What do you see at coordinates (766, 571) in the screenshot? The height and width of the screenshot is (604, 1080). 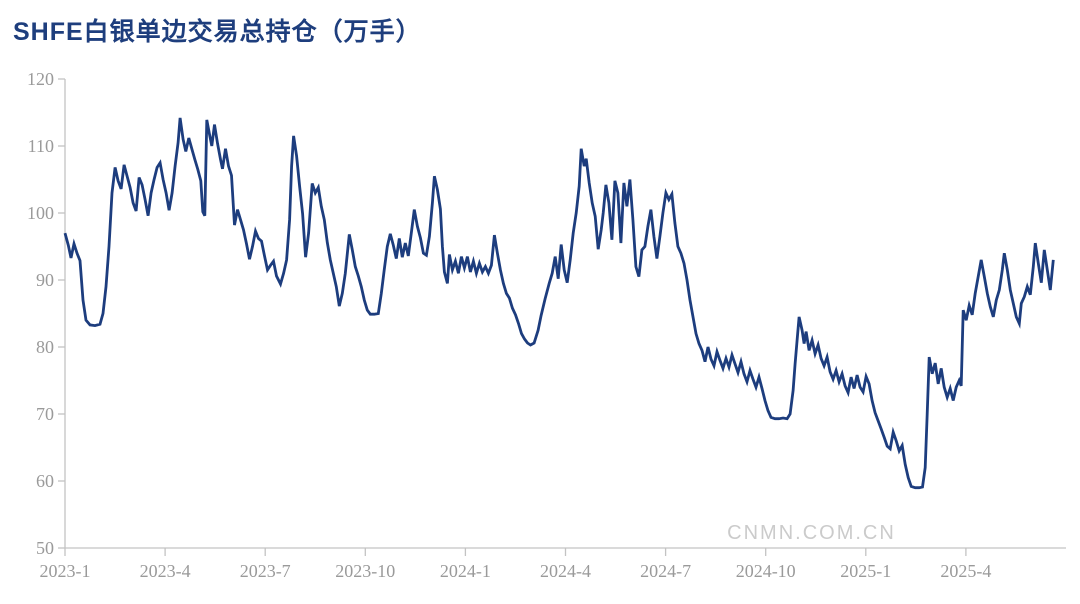 I see `x-tick-label: 2024-10` at bounding box center [766, 571].